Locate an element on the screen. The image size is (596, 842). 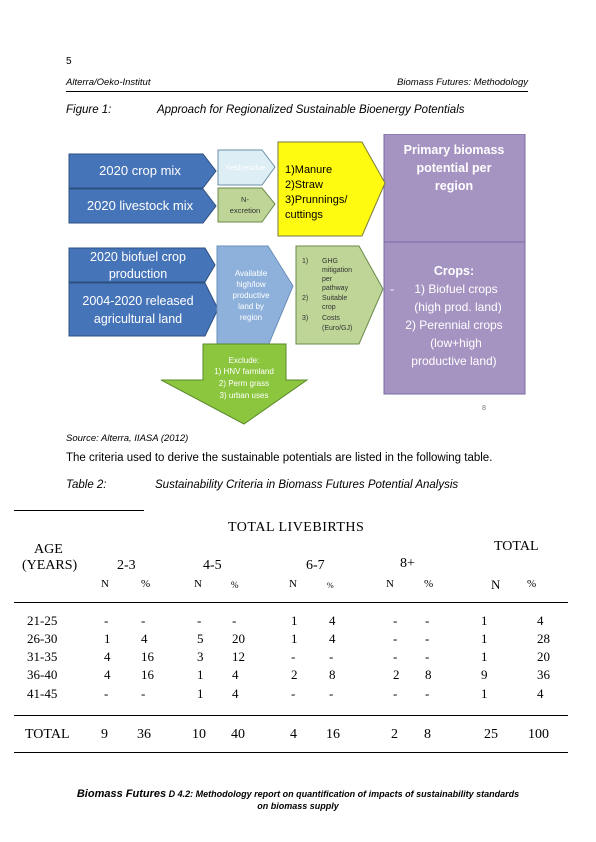
available-1: Available is located at coordinates (251, 273).